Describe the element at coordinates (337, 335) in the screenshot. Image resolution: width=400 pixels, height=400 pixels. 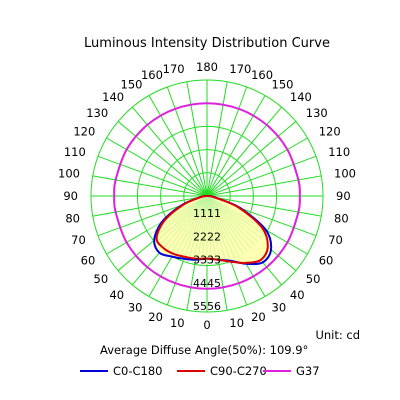
I see `unit-label: Unit: cd` at that location.